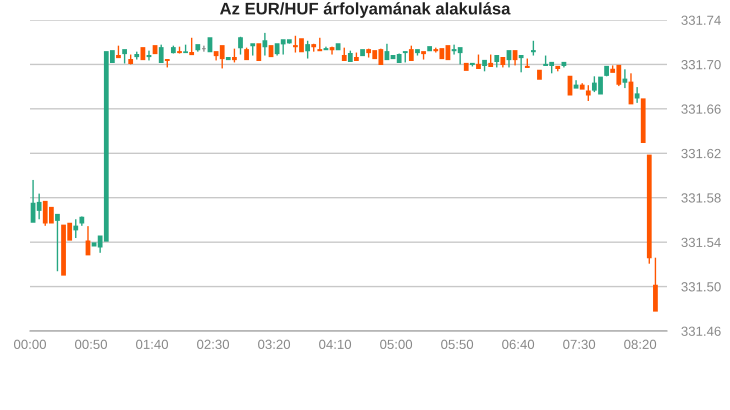 The height and width of the screenshot is (410, 730). I want to click on x-tick-label: 01:40, so click(152, 345).